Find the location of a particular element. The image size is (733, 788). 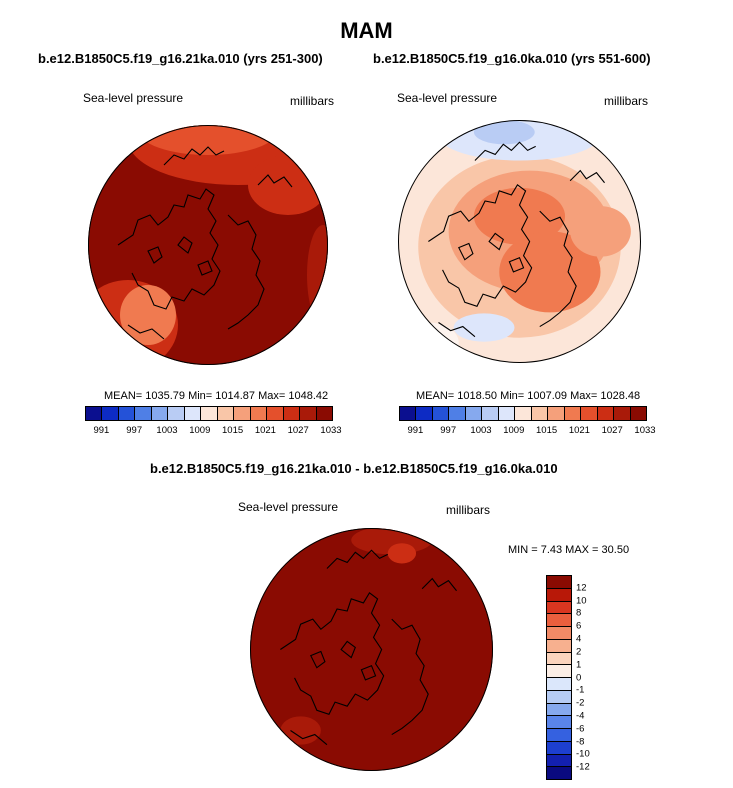

panel2-variable: Sea-level pressure is located at coordinates (447, 98).